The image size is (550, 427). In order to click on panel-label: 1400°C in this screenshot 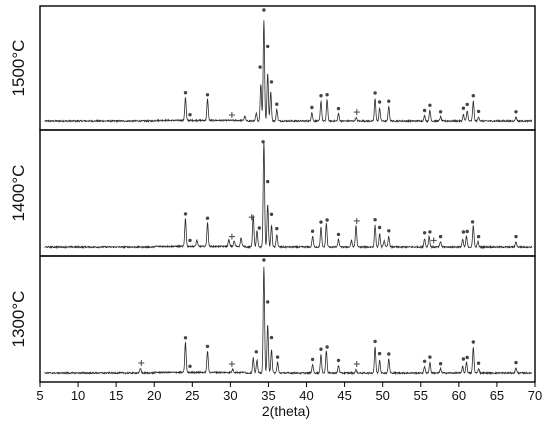, I will do `click(18, 193)`.